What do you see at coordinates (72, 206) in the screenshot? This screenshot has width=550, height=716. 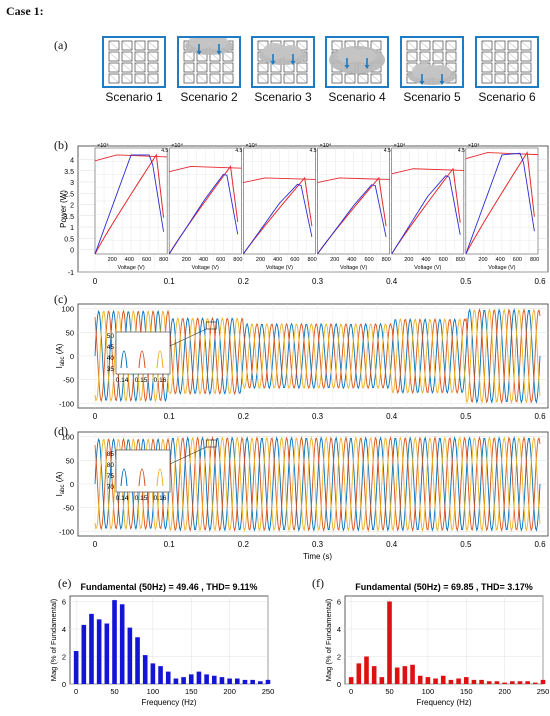 I see `y-tick-label: 2` at bounding box center [72, 206].